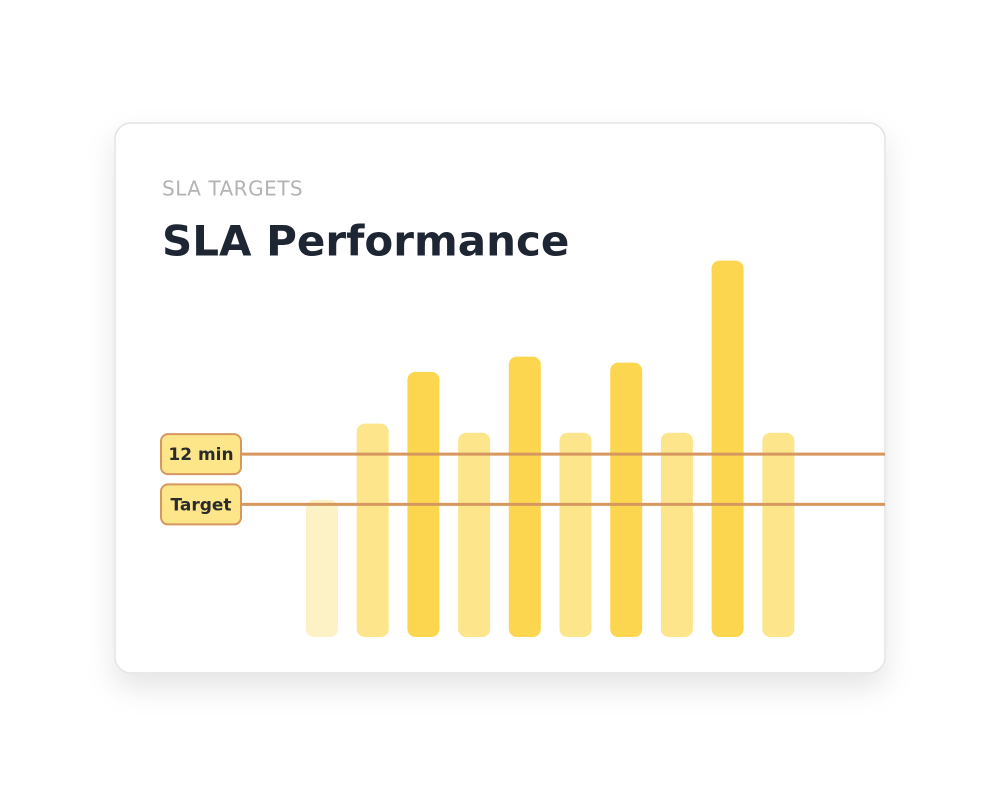 This screenshot has width=1000, height=800. What do you see at coordinates (365, 241) in the screenshot?
I see `card-title: SLA Performance` at bounding box center [365, 241].